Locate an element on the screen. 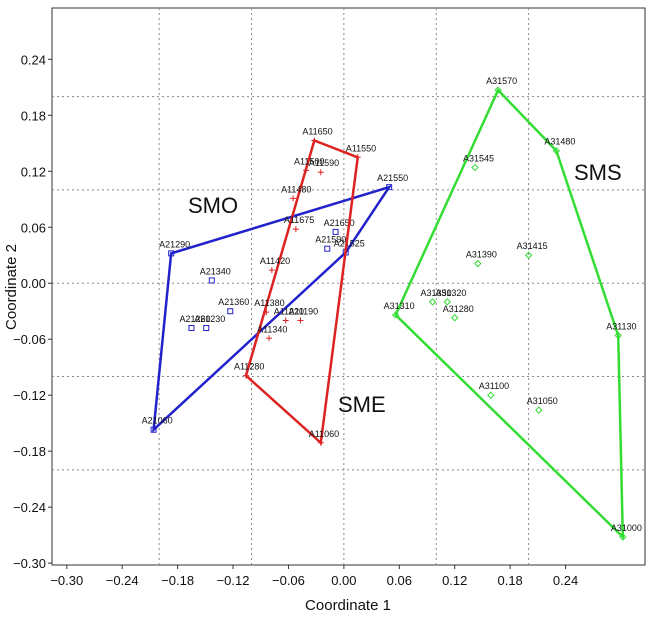 Image resolution: width=650 pixels, height=621 pixels. x-tick-label: 0.24 is located at coordinates (565, 580).